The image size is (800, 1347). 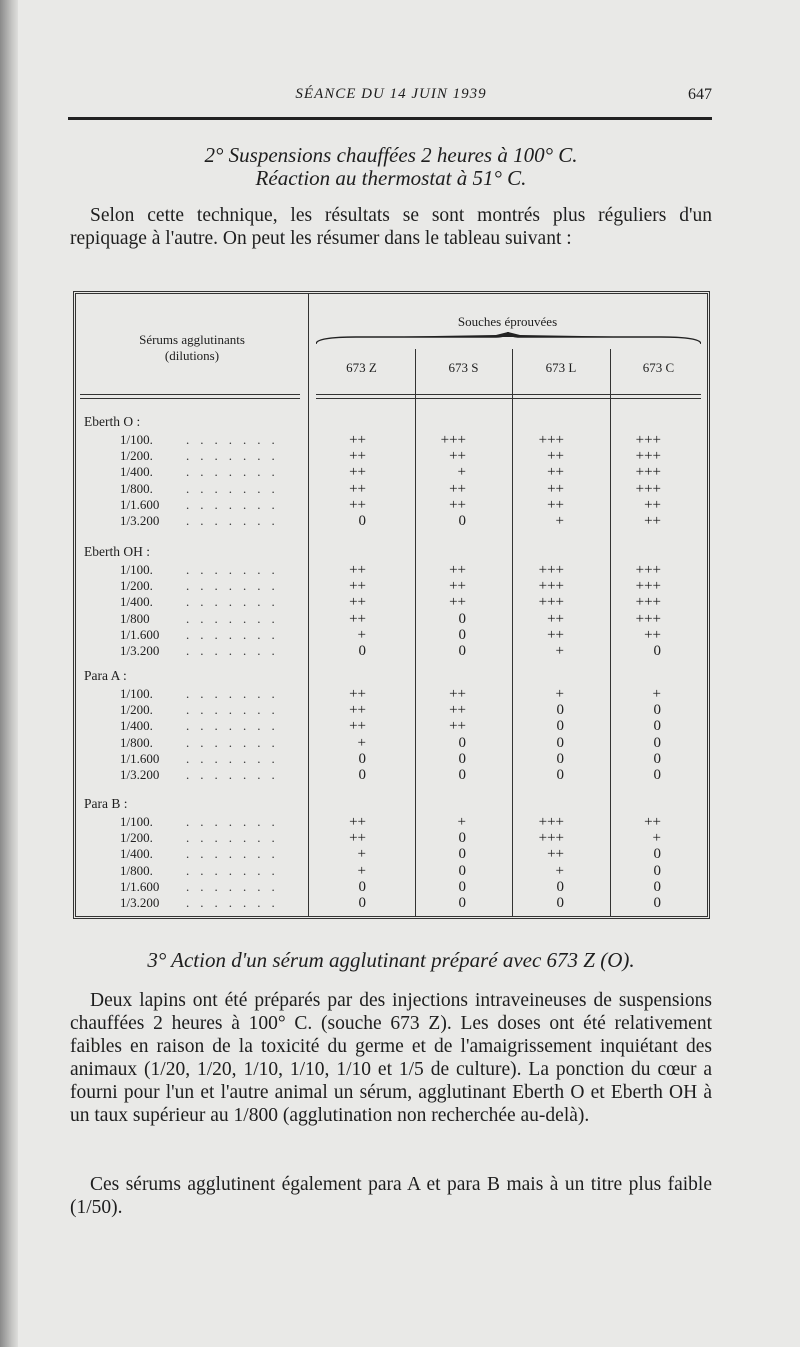 I want to click on running-header: SÉANCE DU 14 JUIN 1939 647, so click(x=391, y=98).